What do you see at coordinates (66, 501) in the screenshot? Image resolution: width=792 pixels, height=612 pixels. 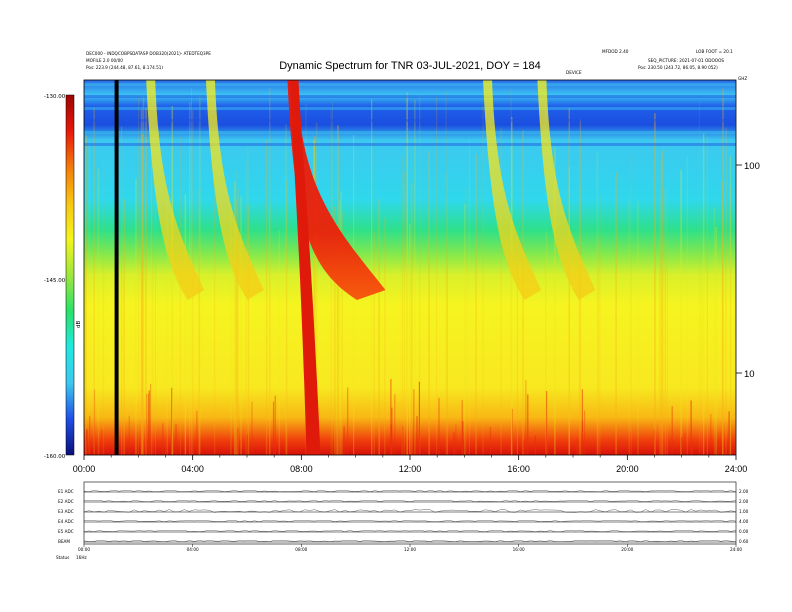 I see `panel-row-label: E2 ADC` at bounding box center [66, 501].